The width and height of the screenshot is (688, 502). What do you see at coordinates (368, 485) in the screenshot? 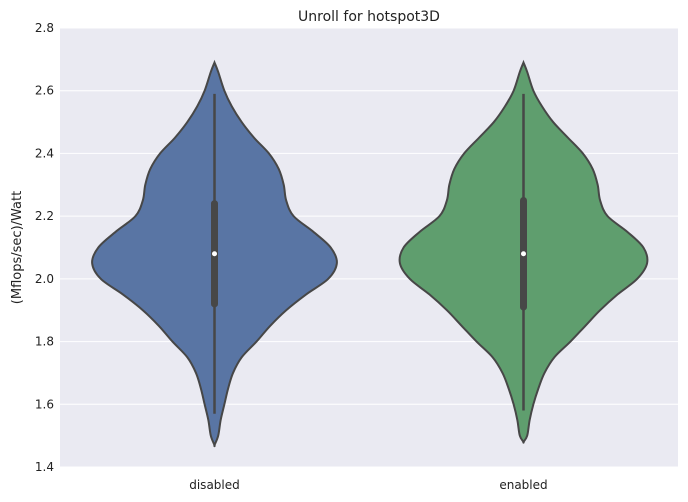
I see `x-tick-labels: disabled enabled` at bounding box center [368, 485].